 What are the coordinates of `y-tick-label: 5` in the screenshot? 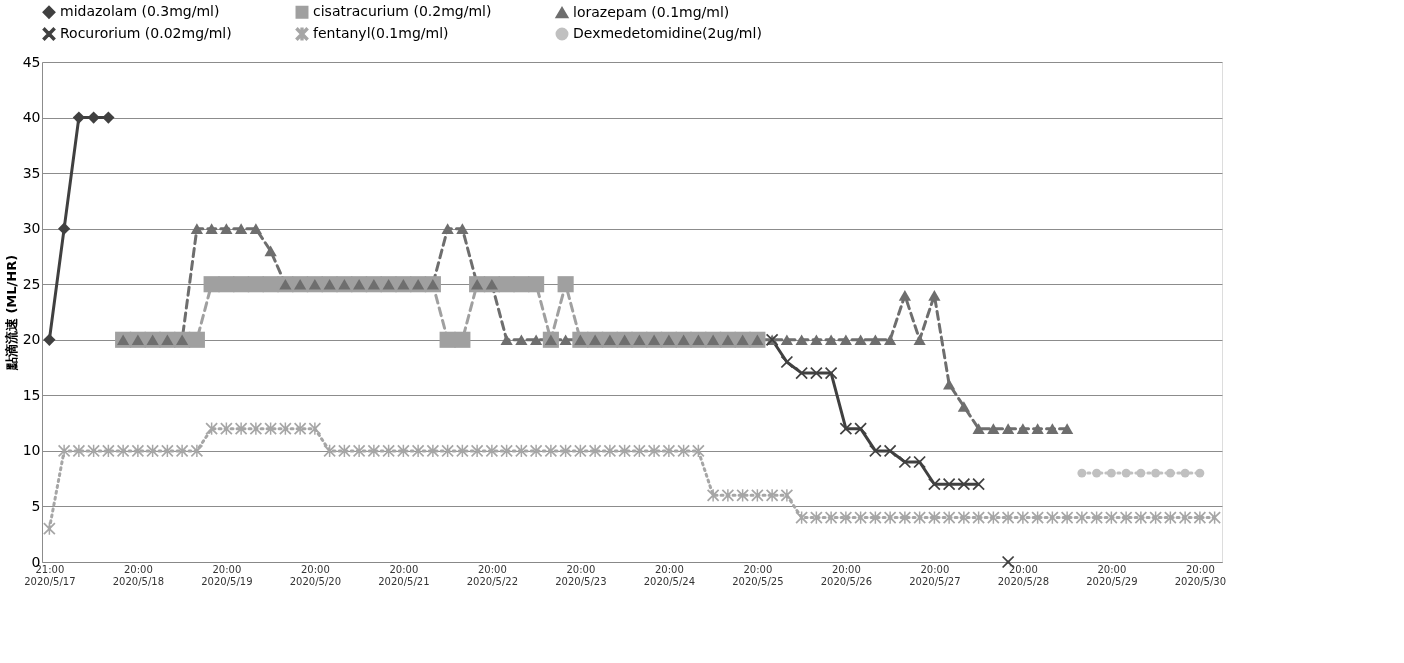 It's located at (36, 505).